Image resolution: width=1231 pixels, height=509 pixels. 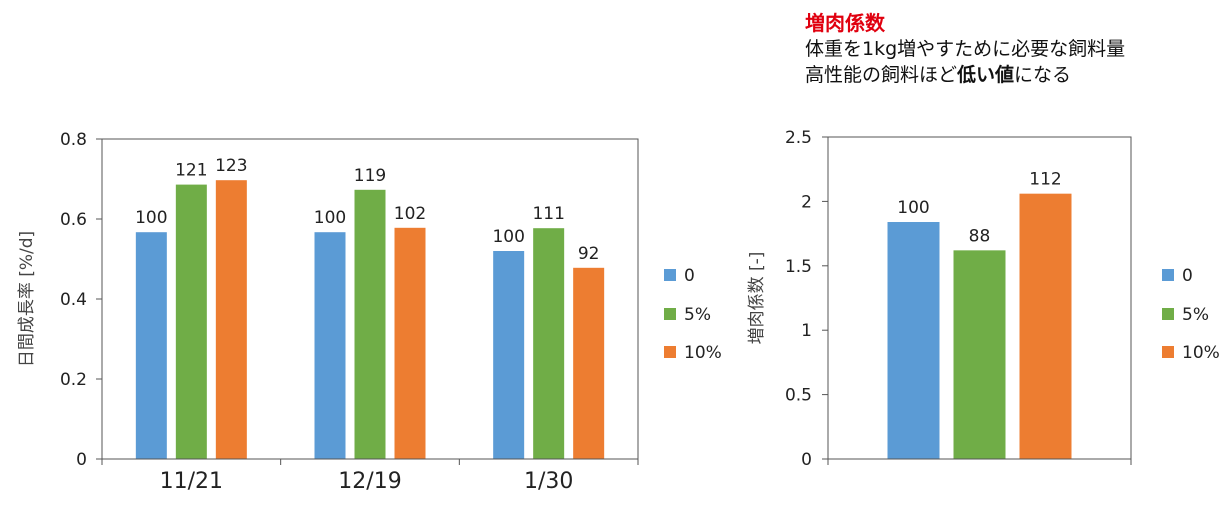 What do you see at coordinates (757, 298) in the screenshot?
I see `chart2-y-axis-title: 増肉係数 [-]` at bounding box center [757, 298].